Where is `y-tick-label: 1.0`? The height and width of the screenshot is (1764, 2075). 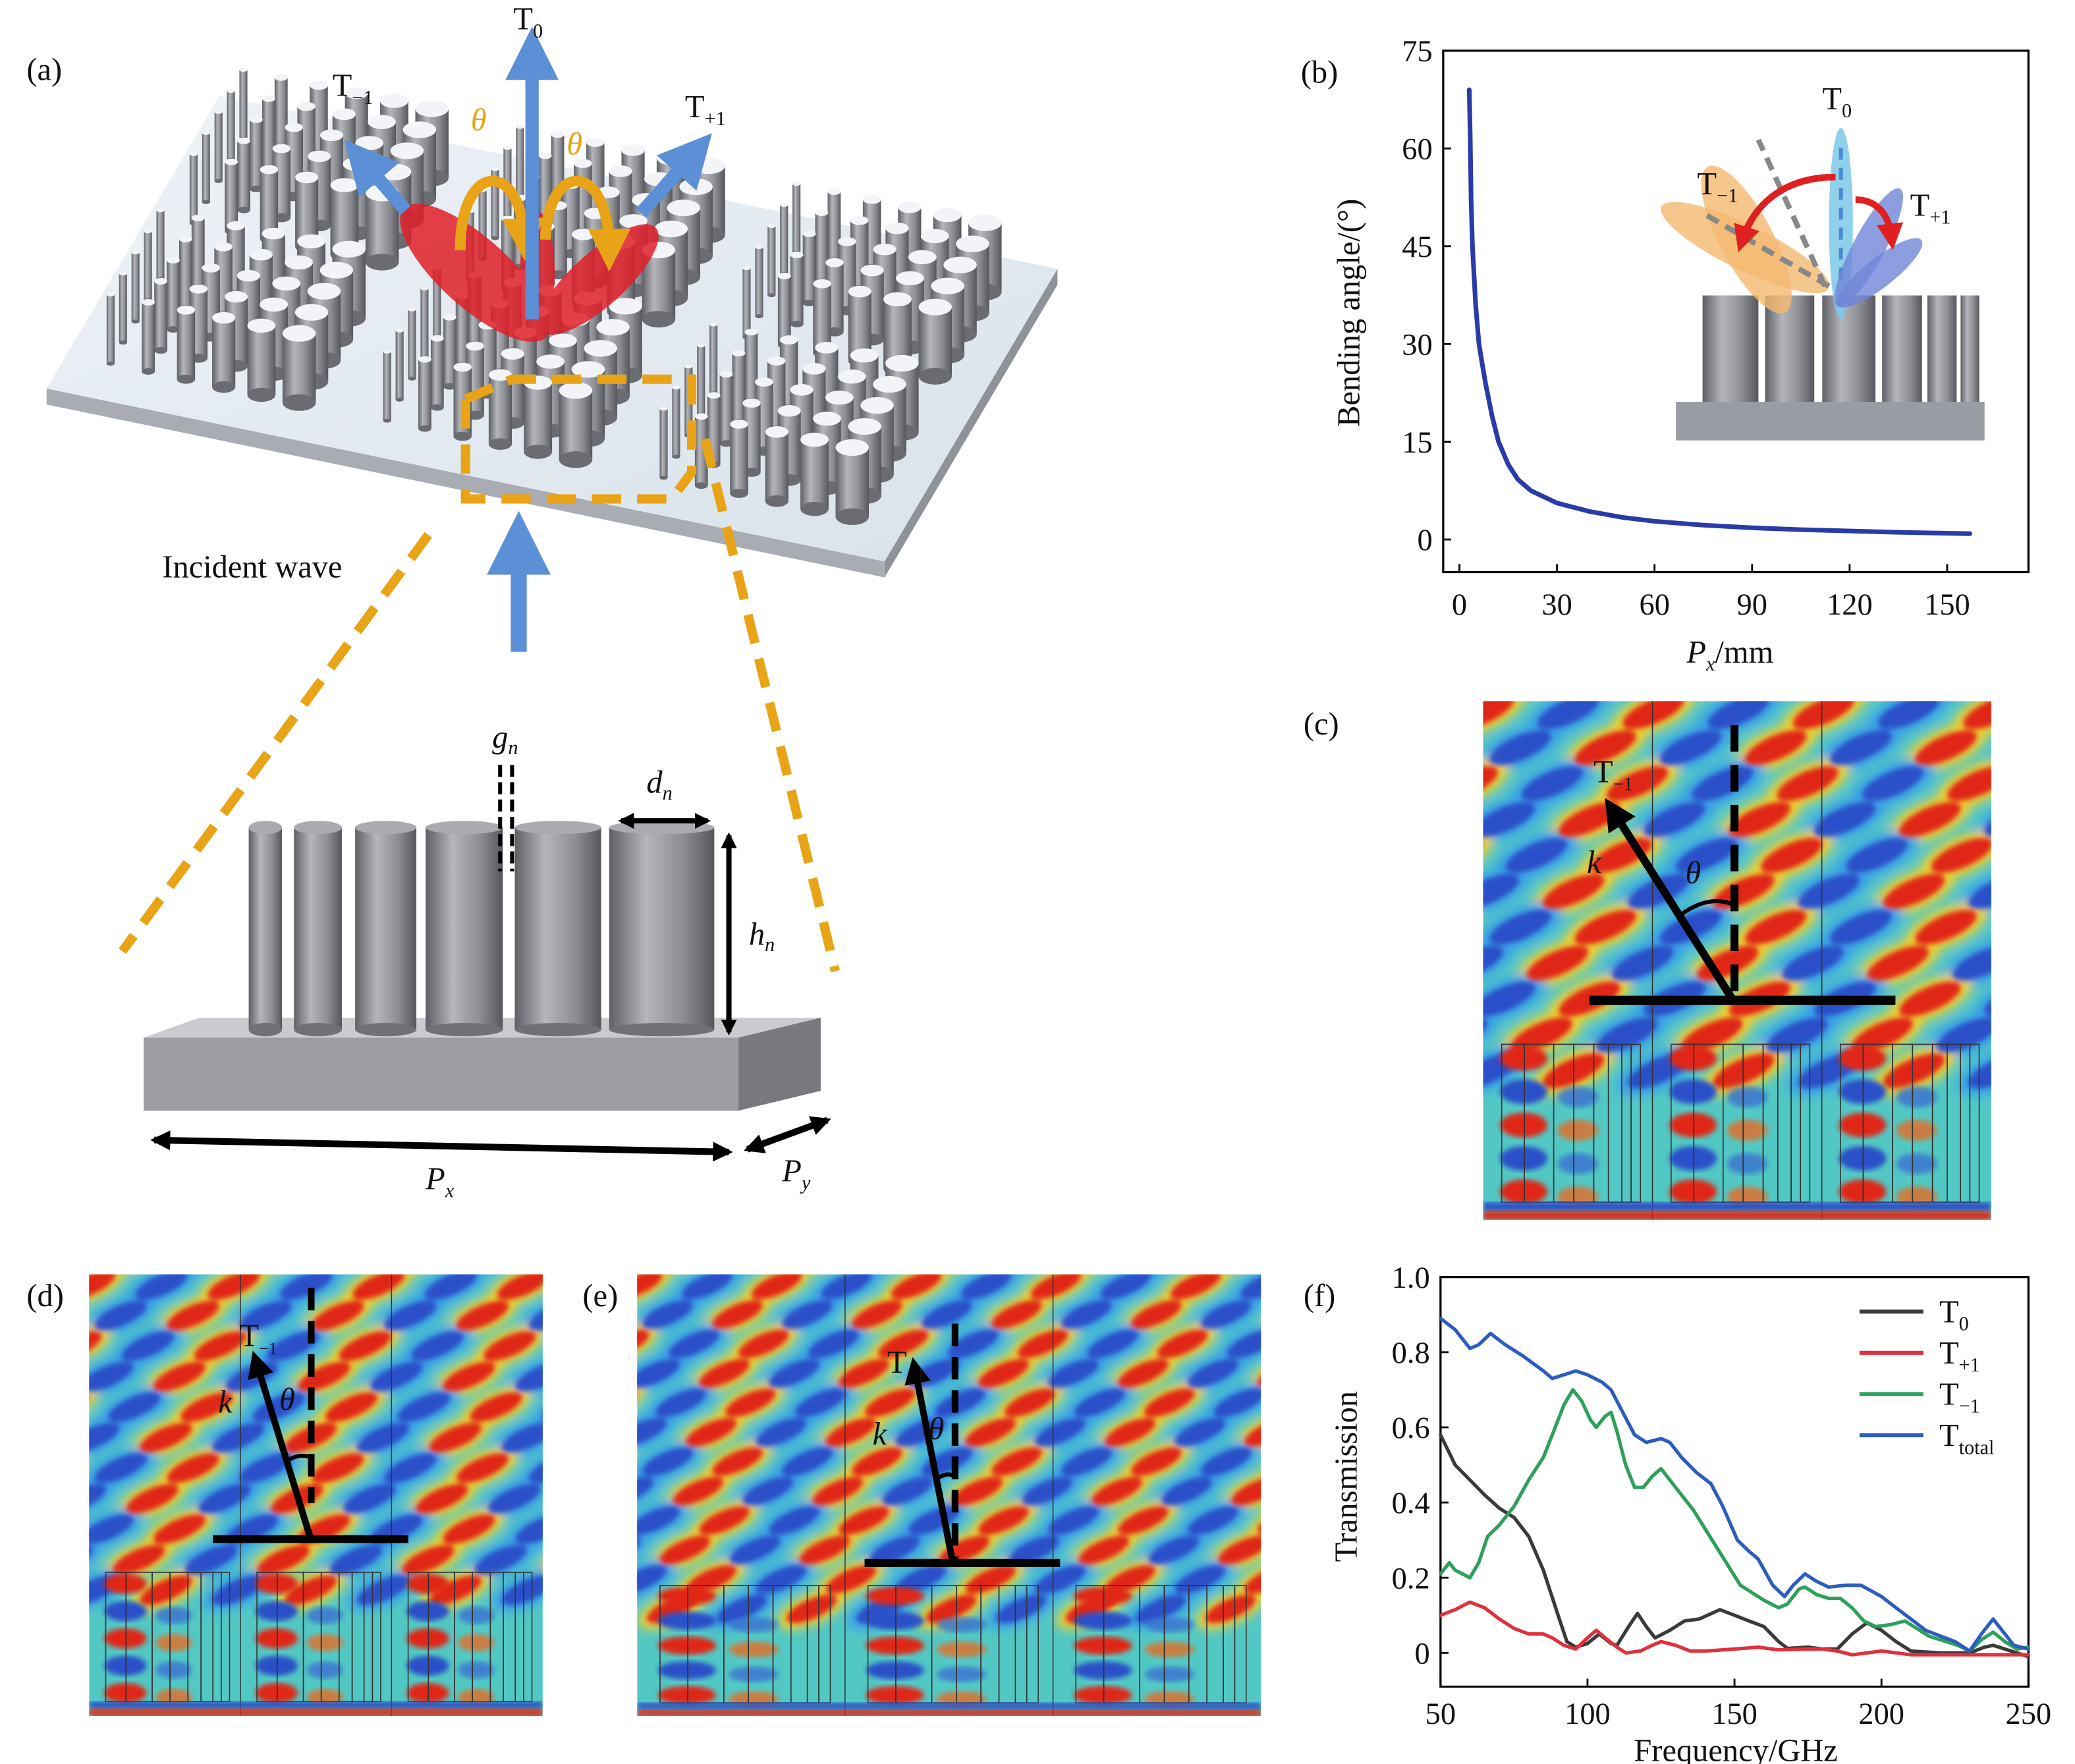
y-tick-label: 1.0 is located at coordinates (1411, 1278).